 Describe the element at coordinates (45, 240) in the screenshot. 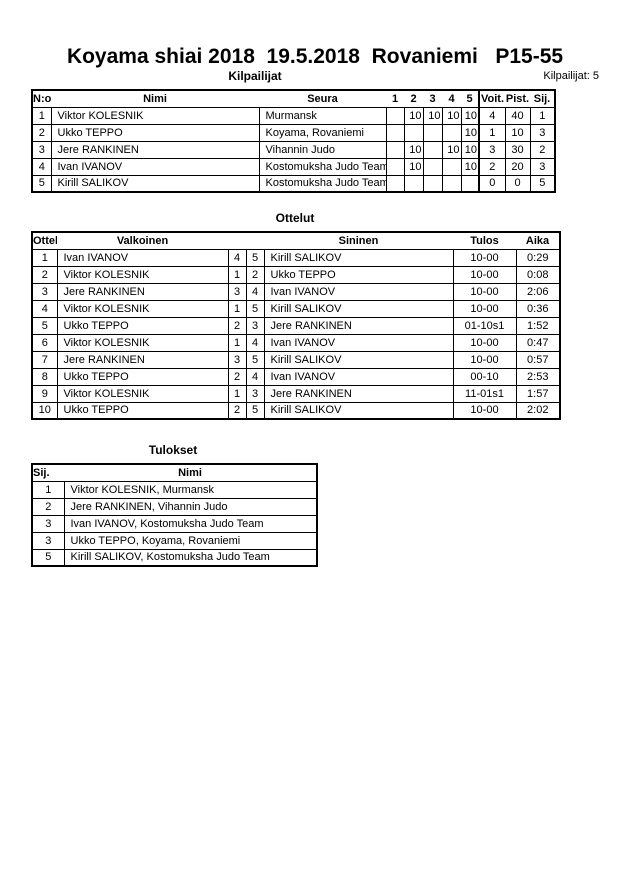

I see `column-header: Ottelu` at that location.